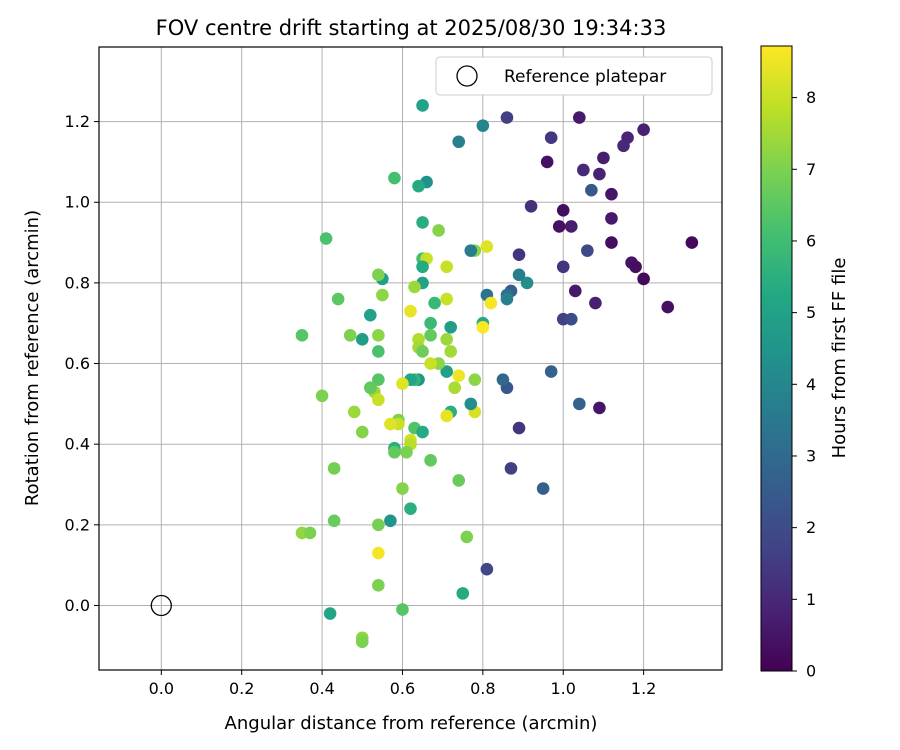 The height and width of the screenshot is (750, 900). I want to click on y-tick-label: 0.2, so click(77, 524).